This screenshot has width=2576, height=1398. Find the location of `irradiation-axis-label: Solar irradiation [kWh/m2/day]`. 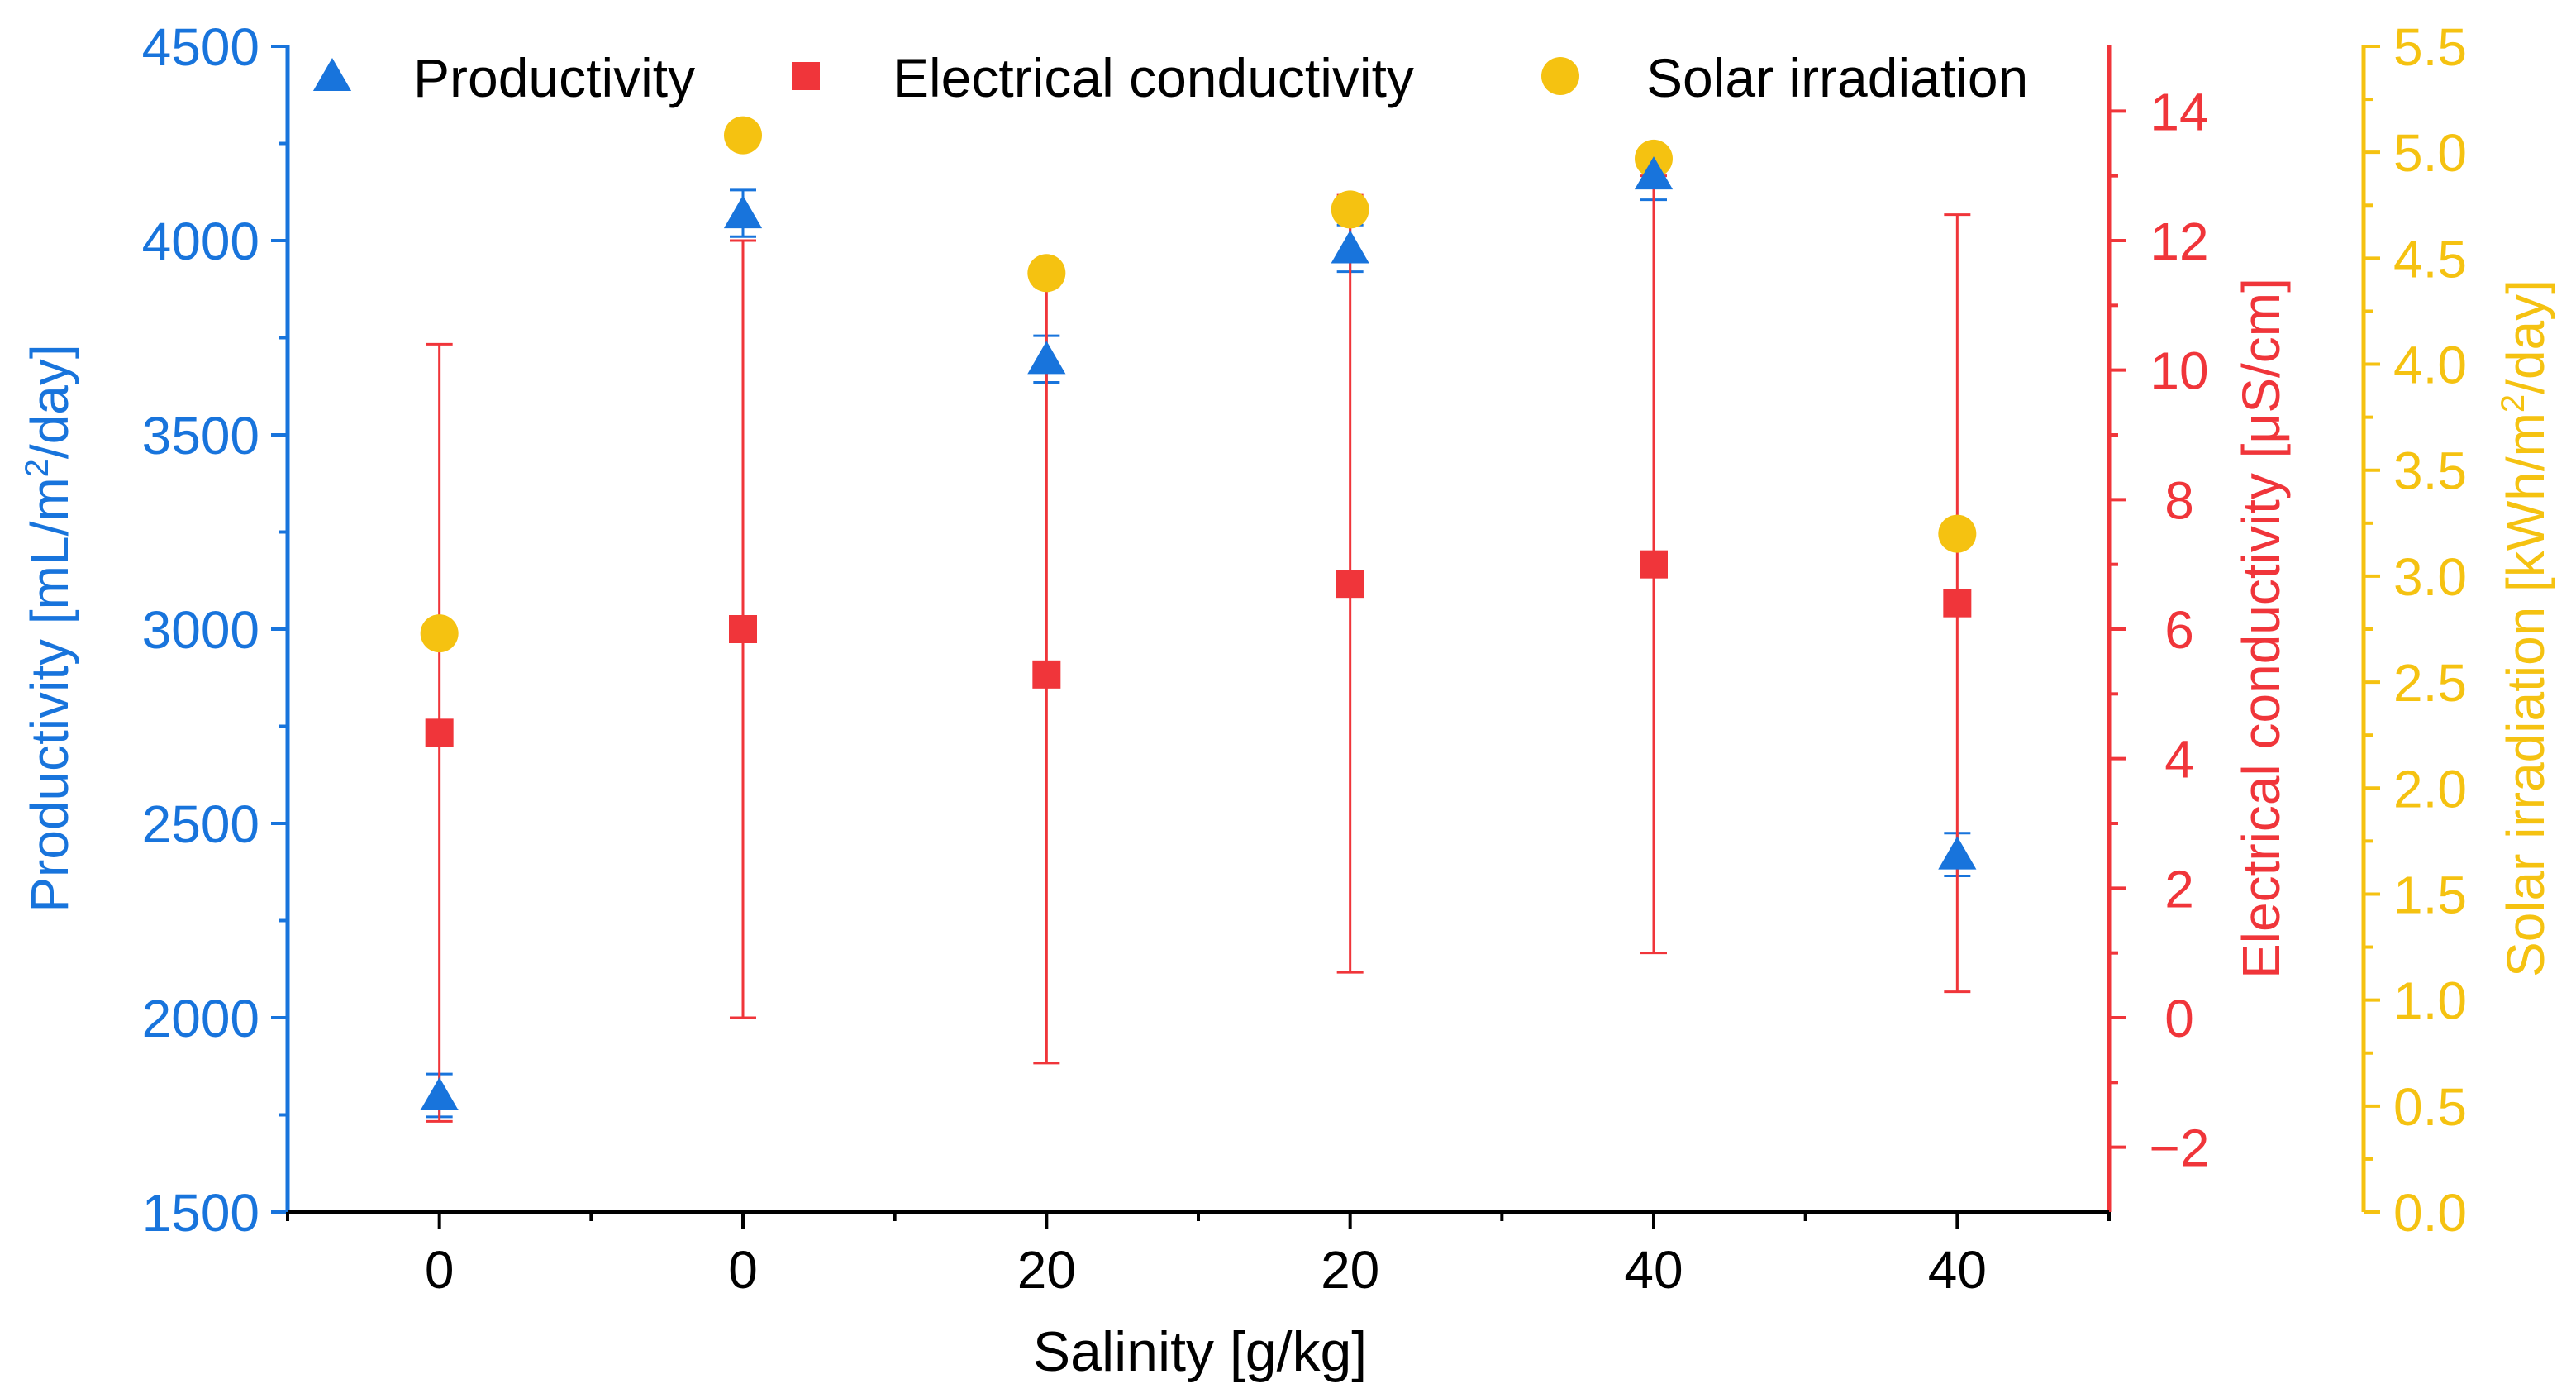

irradiation-axis-label: Solar irradiation [kWh/m2/day] is located at coordinates (2525, 628).